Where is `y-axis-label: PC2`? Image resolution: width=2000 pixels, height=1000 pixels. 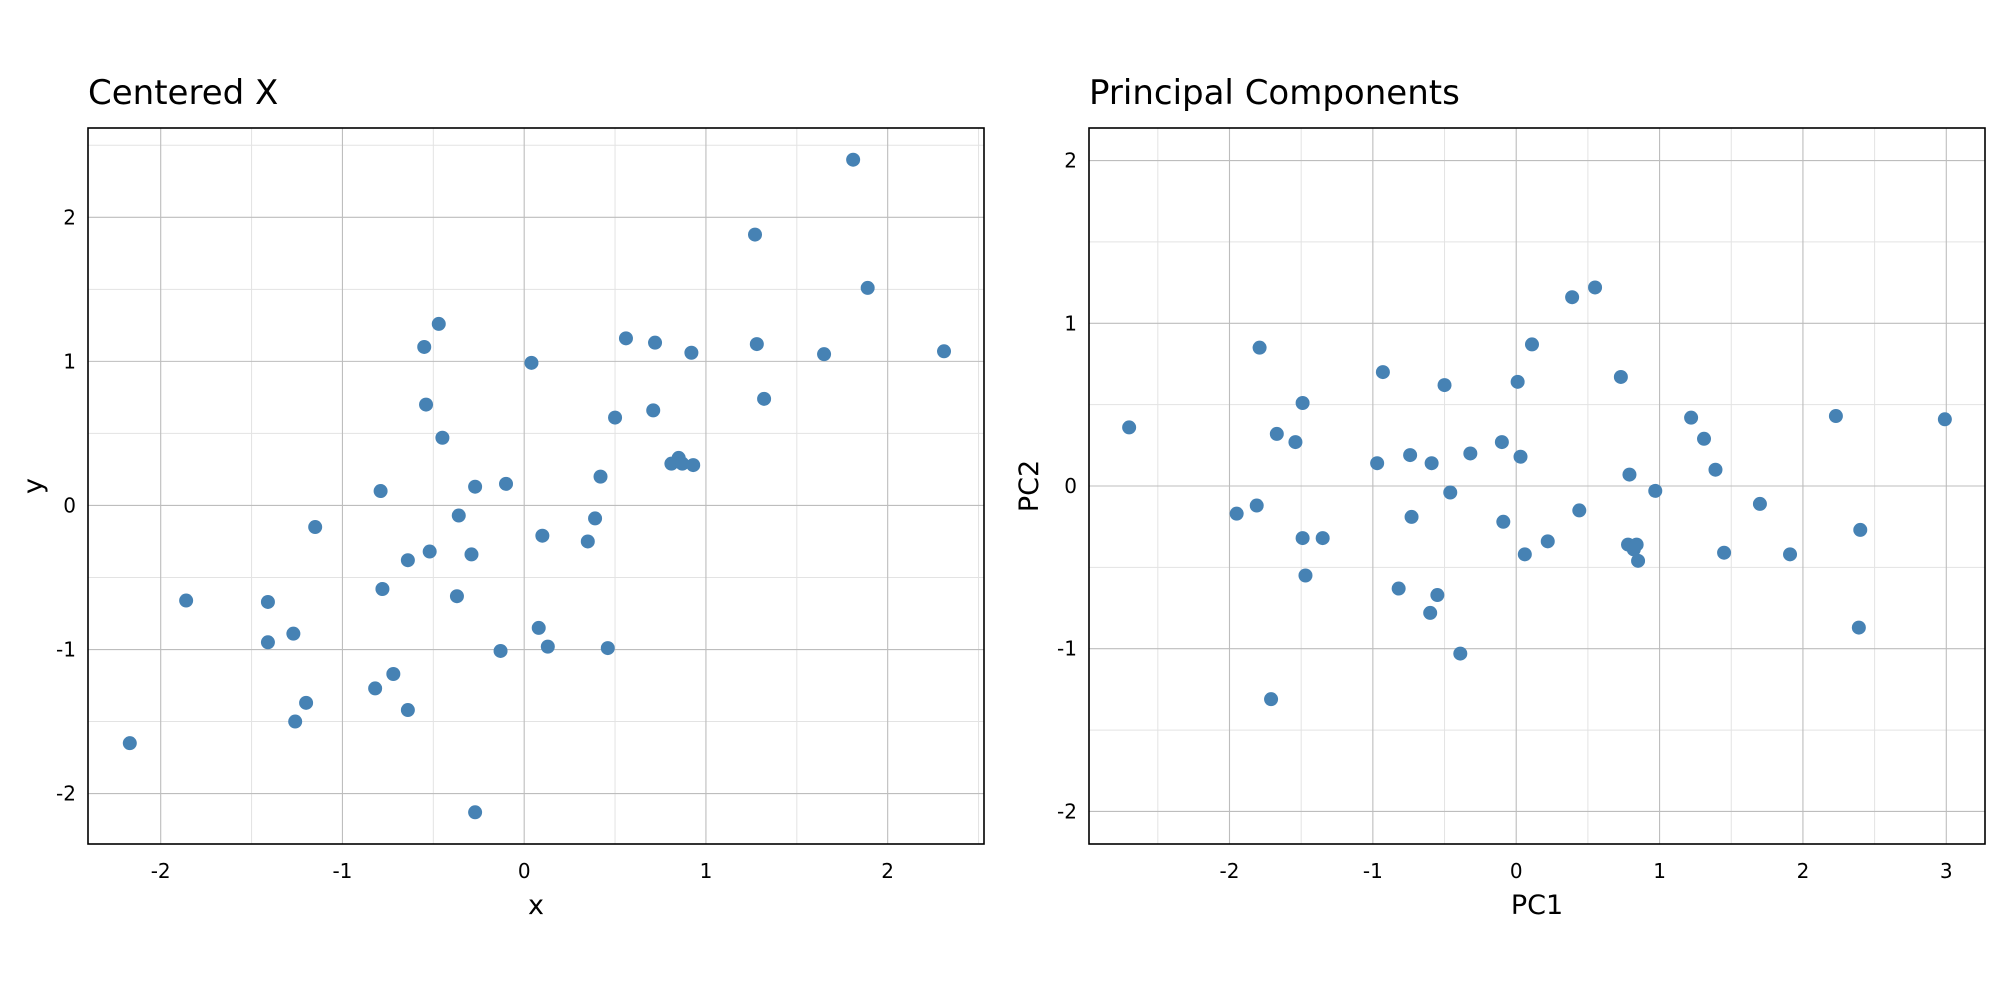 y-axis-label: PC2 is located at coordinates (1029, 486).